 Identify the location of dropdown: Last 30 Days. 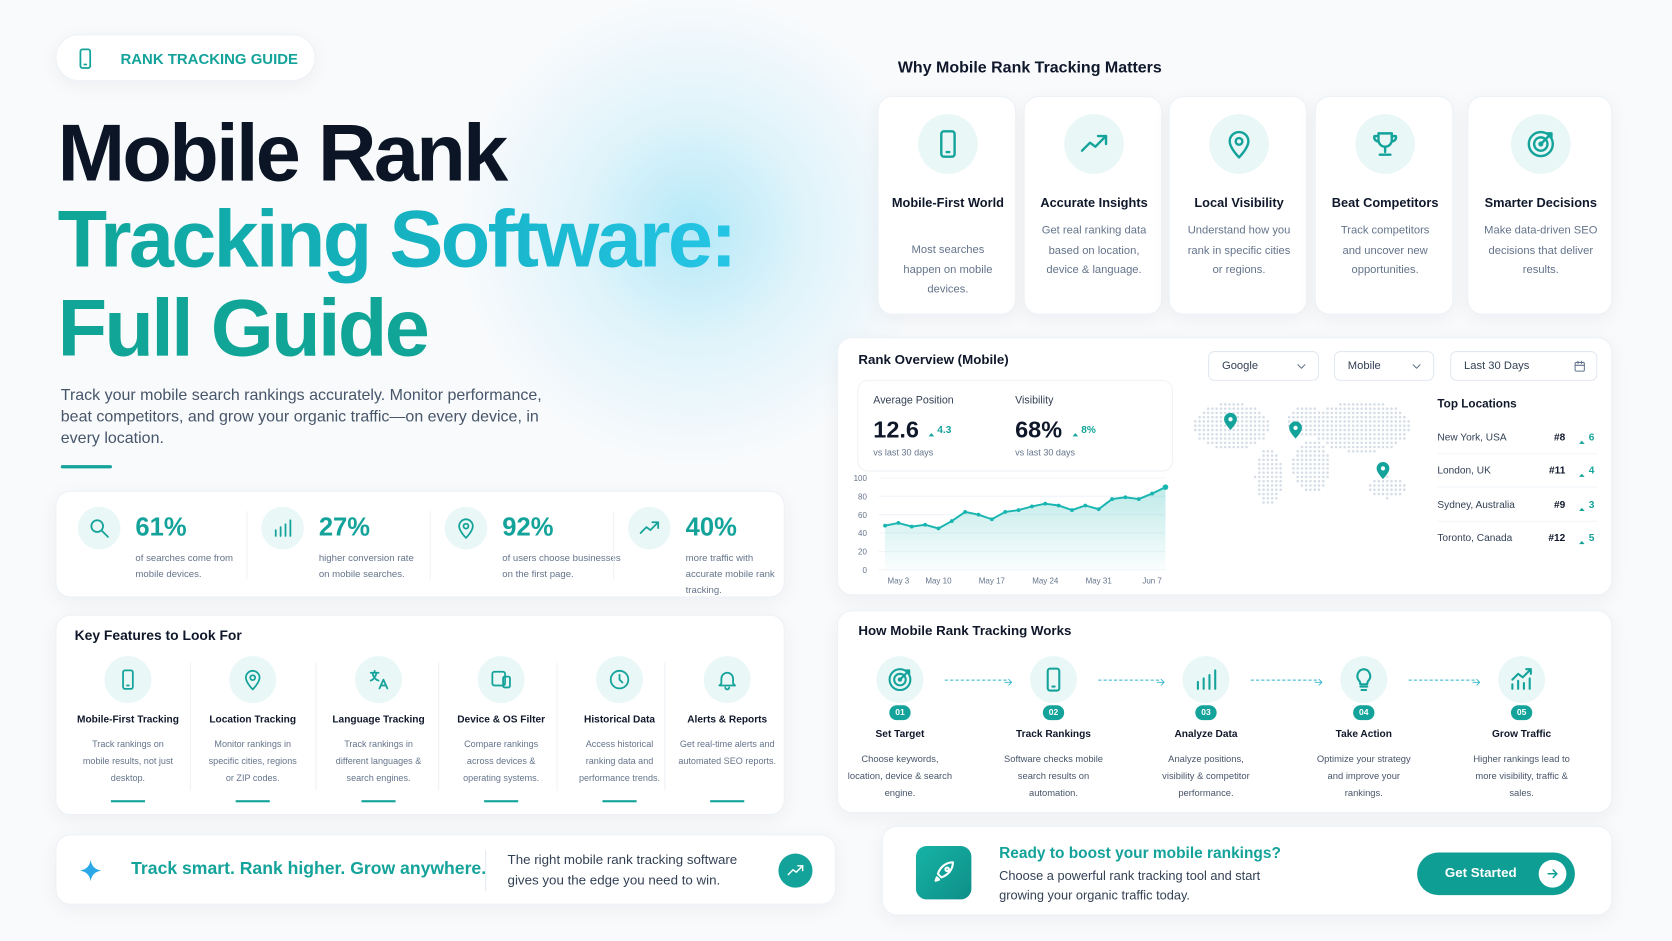
(1524, 366).